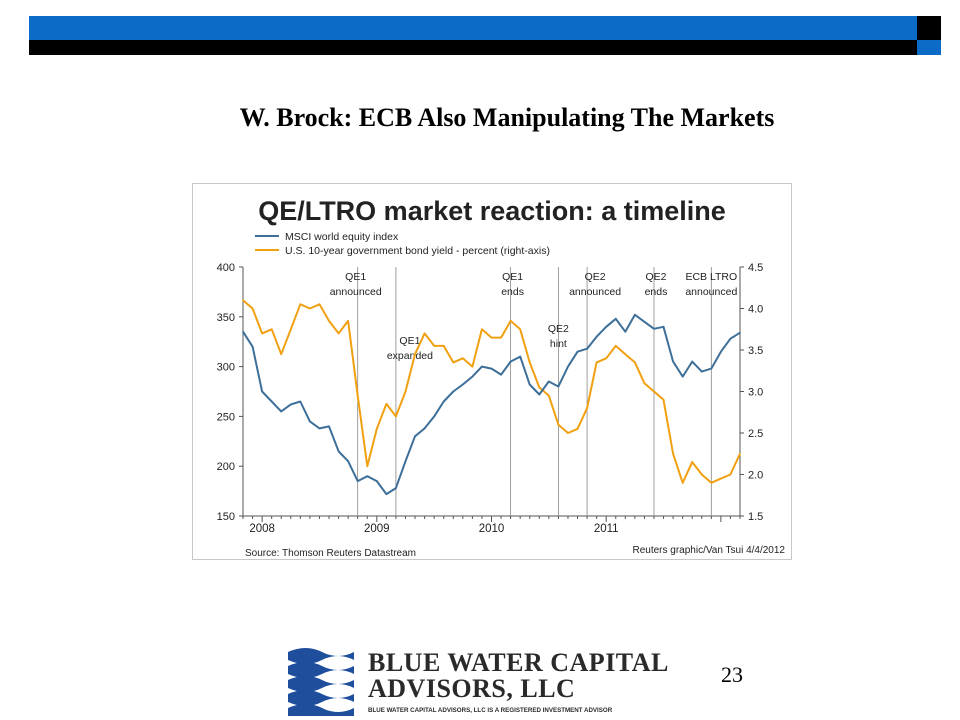  I want to click on event-label: QE2, so click(655, 277).